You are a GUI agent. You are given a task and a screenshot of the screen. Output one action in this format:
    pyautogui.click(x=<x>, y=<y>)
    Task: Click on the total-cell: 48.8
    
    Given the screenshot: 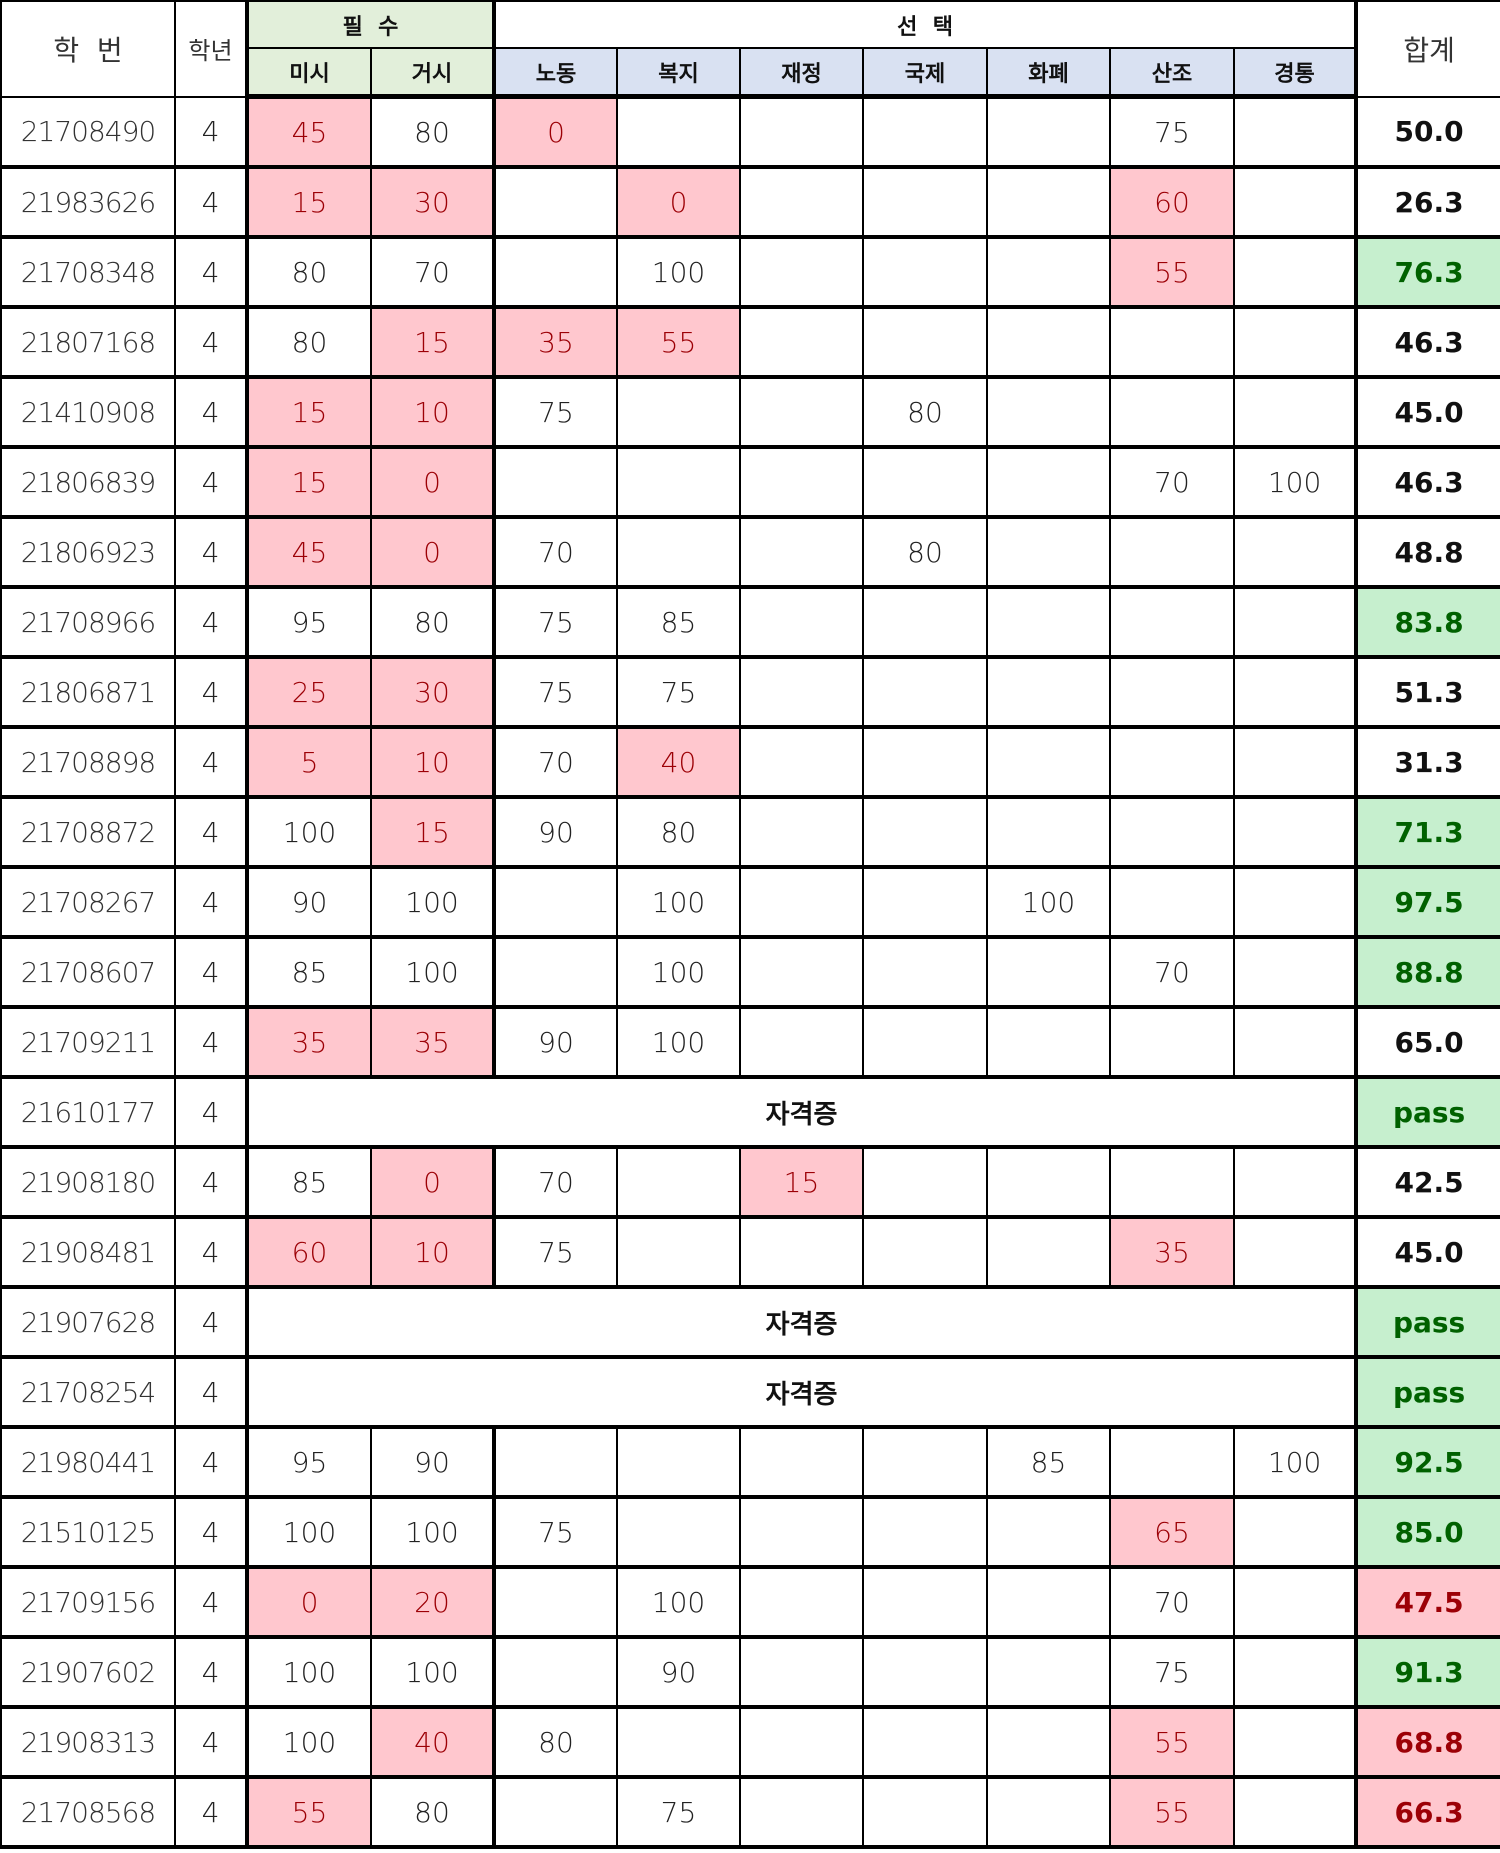 What is the action you would take?
    pyautogui.click(x=1427, y=552)
    